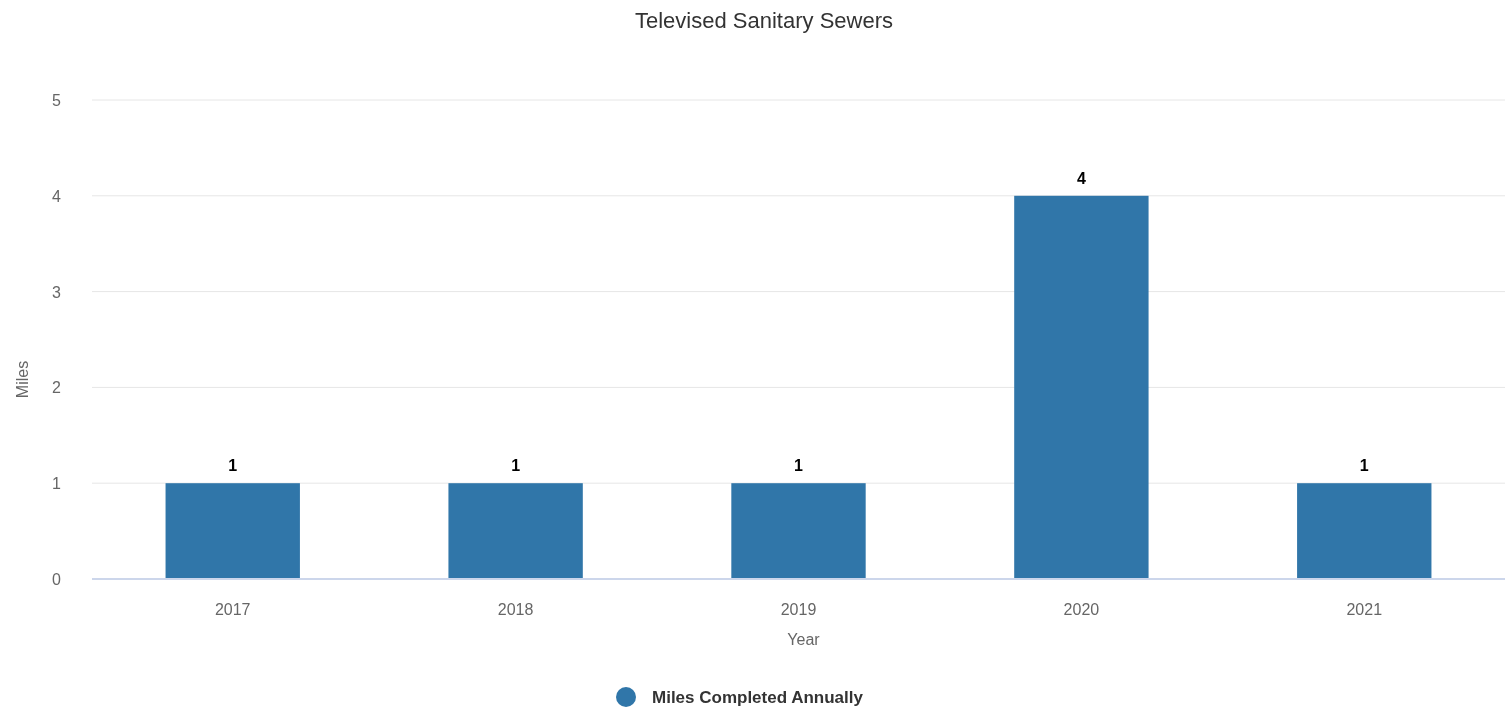 This screenshot has height=711, width=1510. I want to click on x-tick-label: 2020, so click(1081, 609).